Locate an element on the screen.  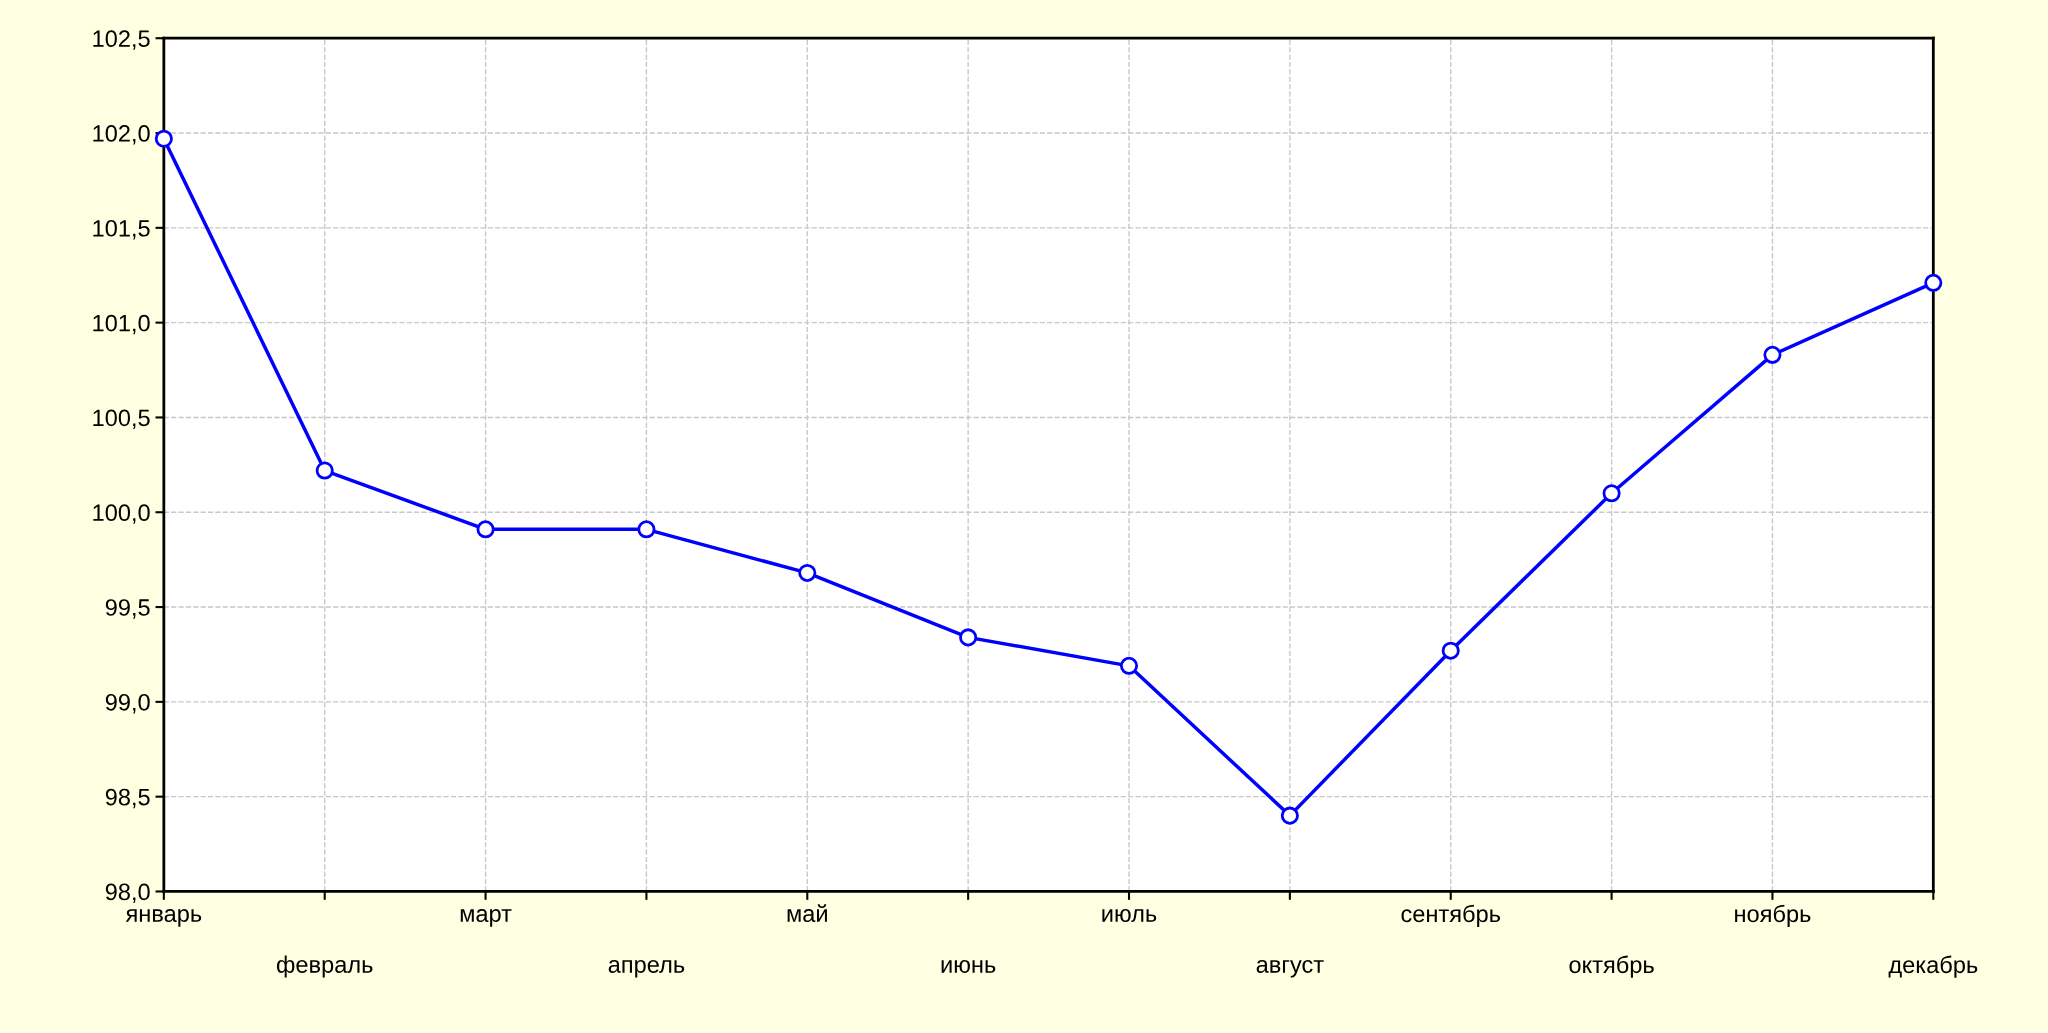
y-tick-label: 100,0 is located at coordinates (121, 514).